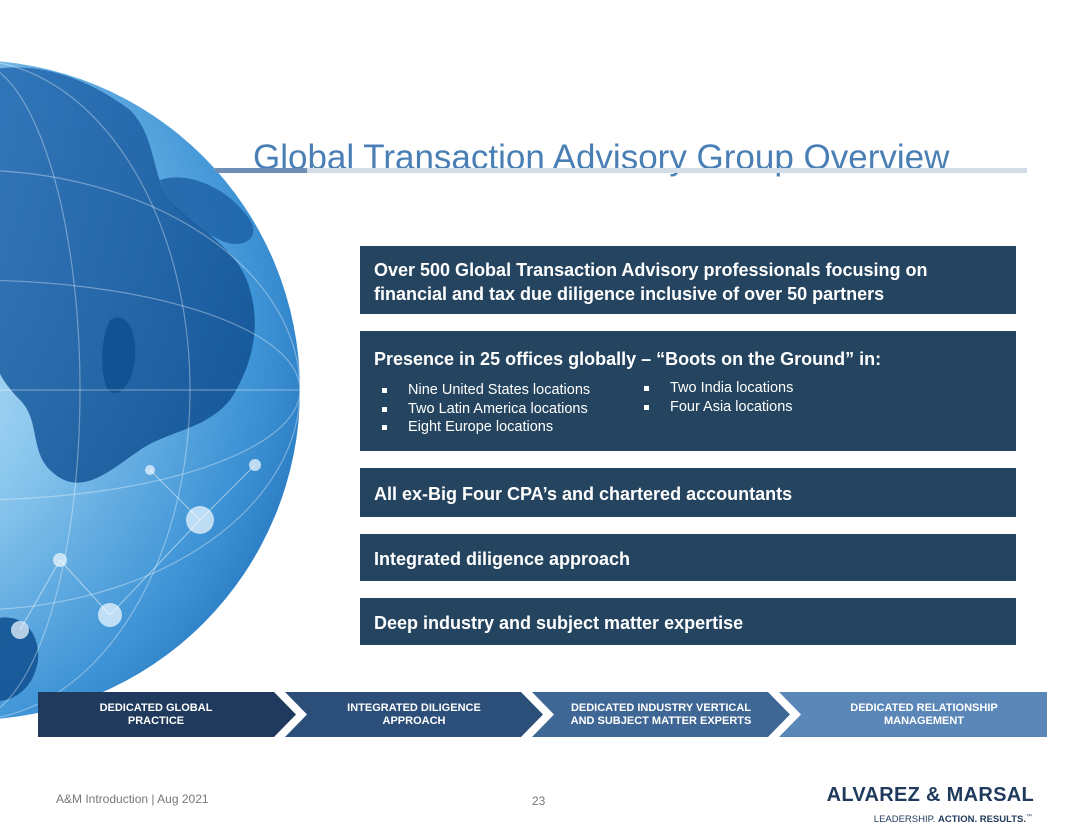 The height and width of the screenshot is (835, 1080). What do you see at coordinates (716, 388) in the screenshot?
I see `list-item: Two India locations` at bounding box center [716, 388].